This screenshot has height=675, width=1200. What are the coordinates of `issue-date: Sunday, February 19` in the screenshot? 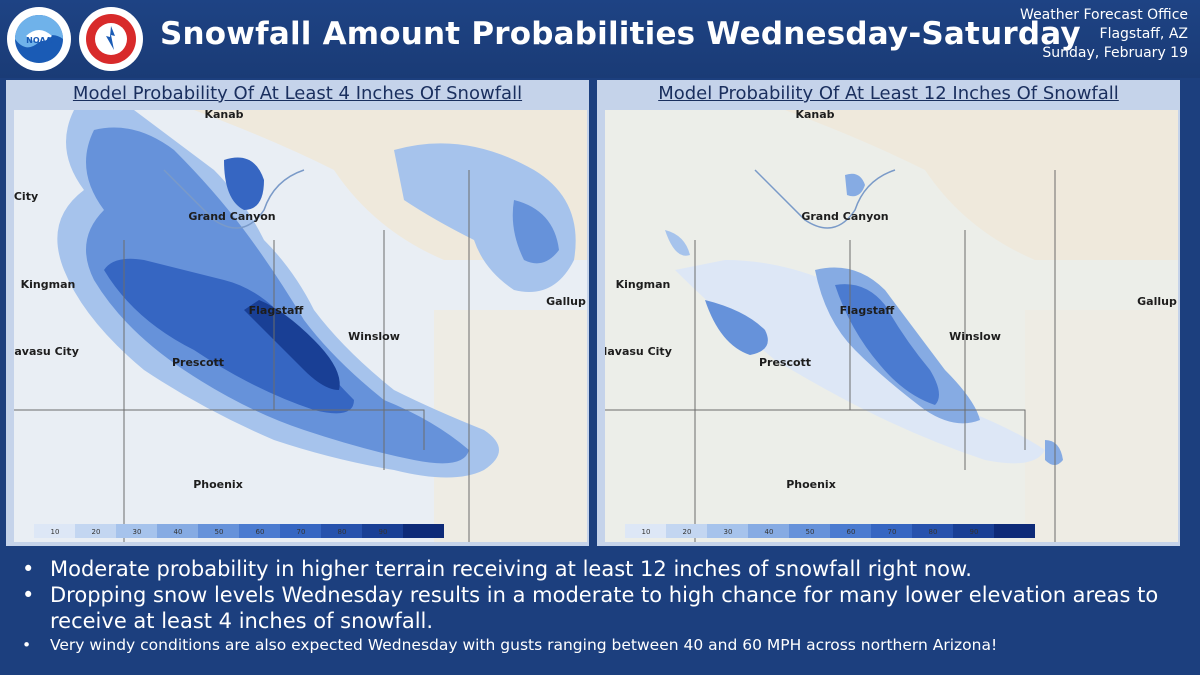 It's located at (1115, 53).